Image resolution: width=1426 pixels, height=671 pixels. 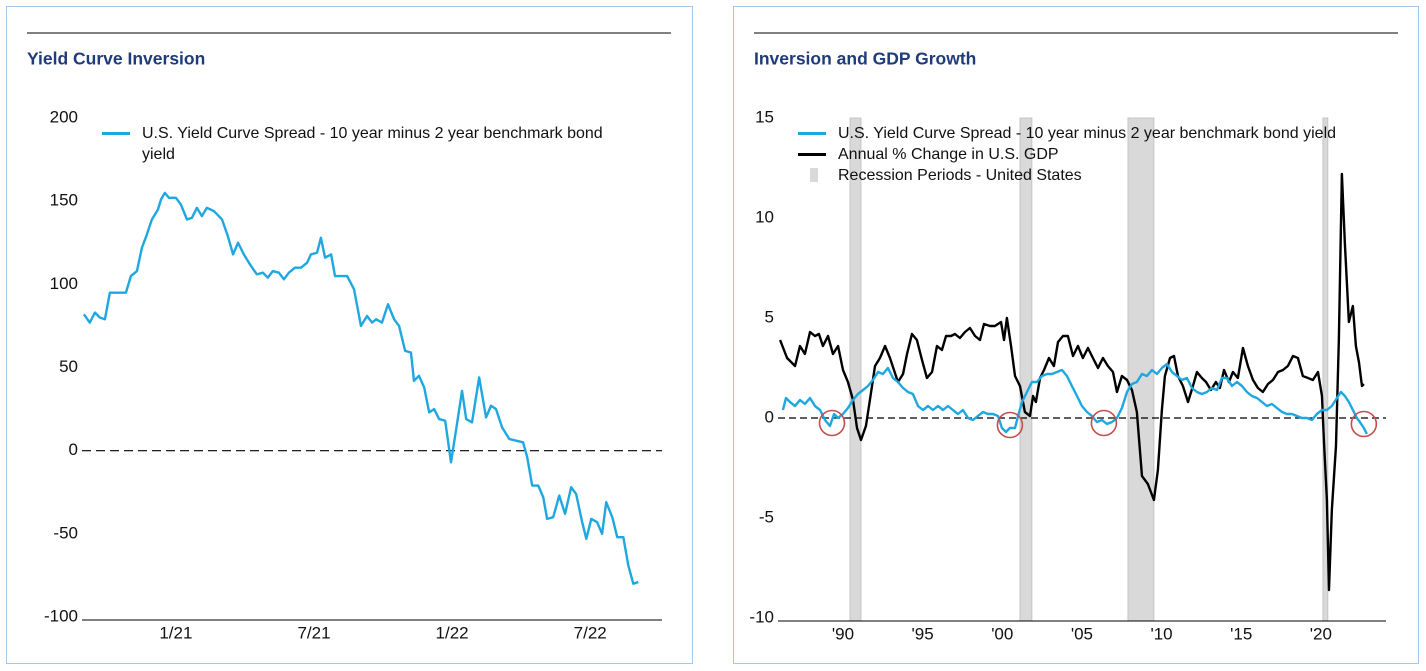 I want to click on legend-entry: Annual % Change in U.S. GDP, so click(x=1085, y=154).